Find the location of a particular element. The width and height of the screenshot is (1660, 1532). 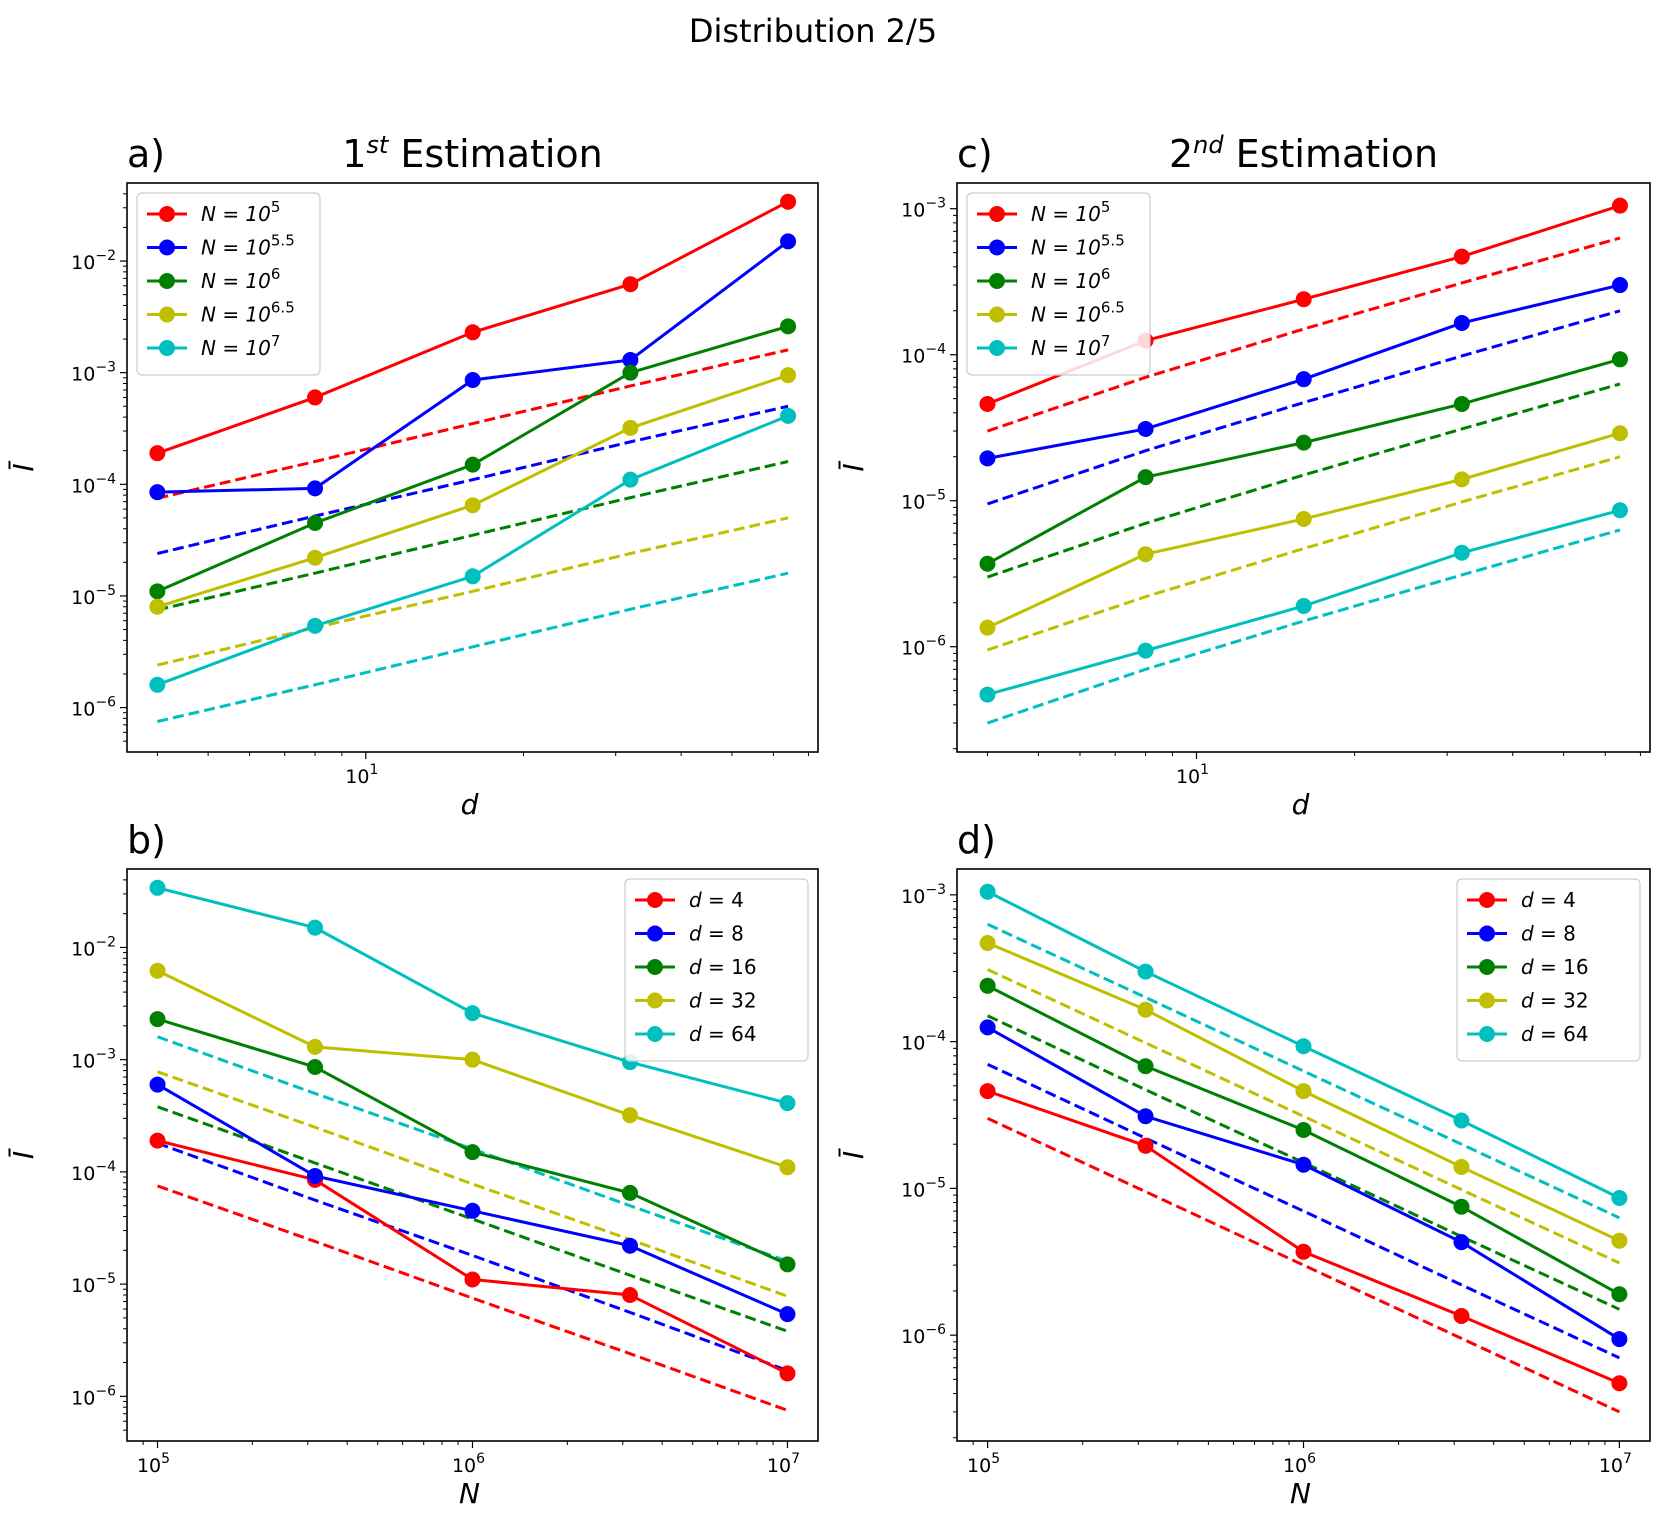

x-axis-label: N is located at coordinates (1300, 1493).